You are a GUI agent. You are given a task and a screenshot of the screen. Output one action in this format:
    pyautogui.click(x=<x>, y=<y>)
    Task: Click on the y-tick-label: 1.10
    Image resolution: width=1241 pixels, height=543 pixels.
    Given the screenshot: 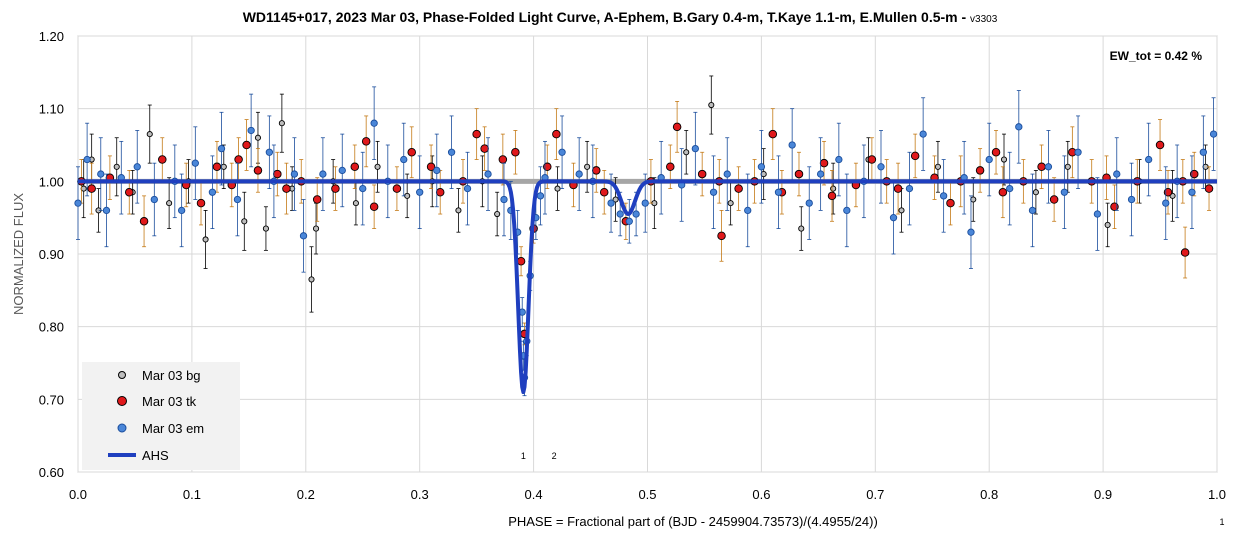 What is the action you would take?
    pyautogui.click(x=51, y=109)
    